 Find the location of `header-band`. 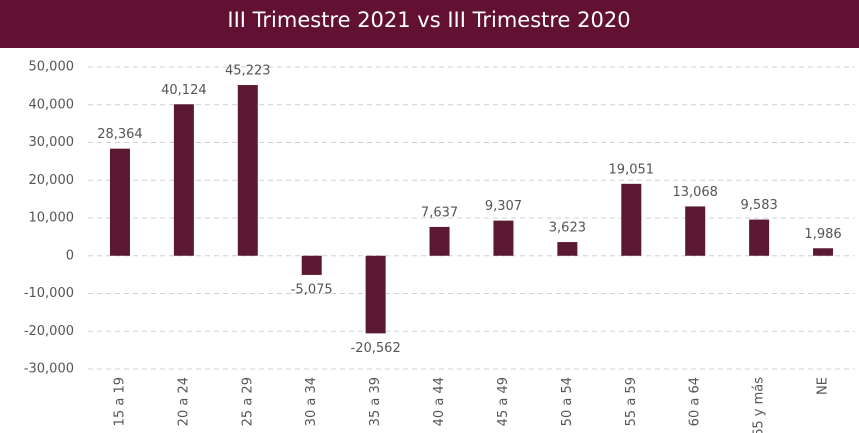

header-band is located at coordinates (429, 24).